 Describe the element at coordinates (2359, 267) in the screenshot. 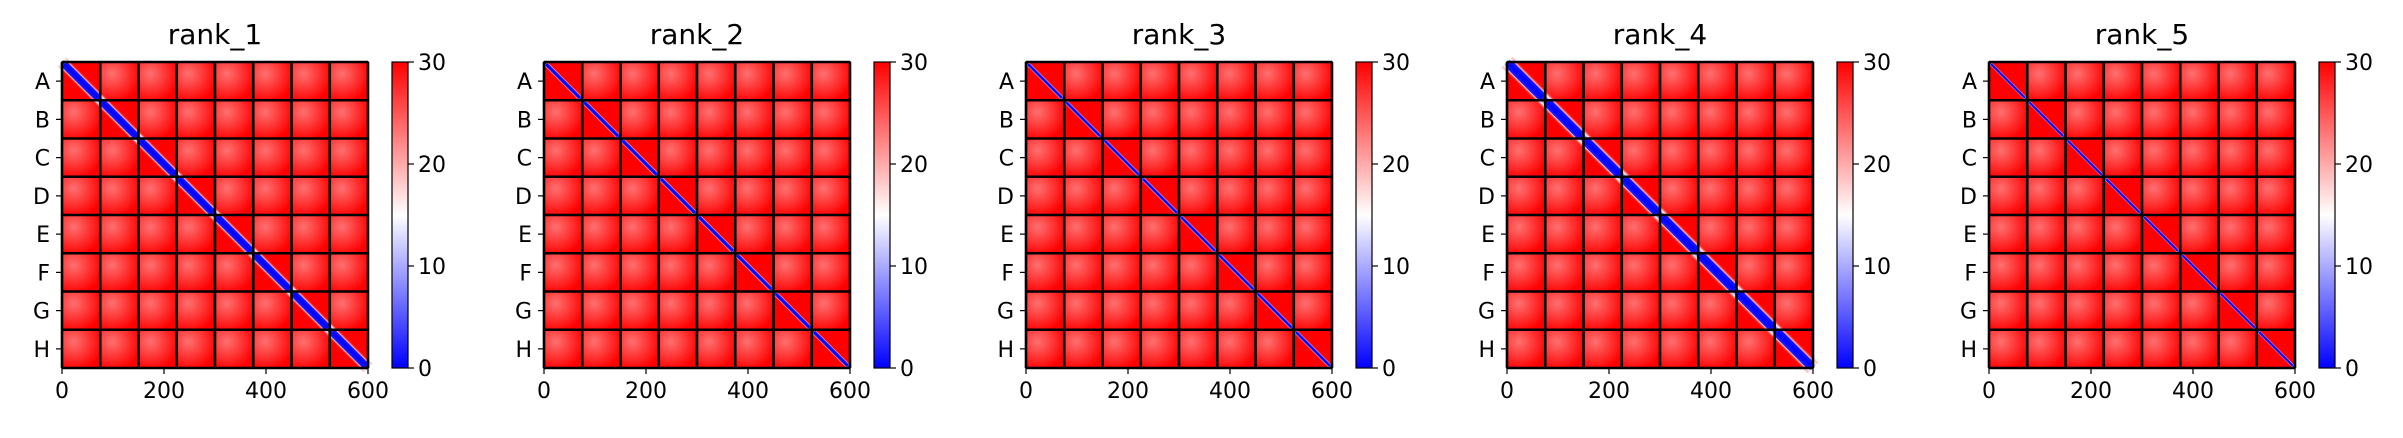

I see `colorbar-tick-label: 10` at that location.